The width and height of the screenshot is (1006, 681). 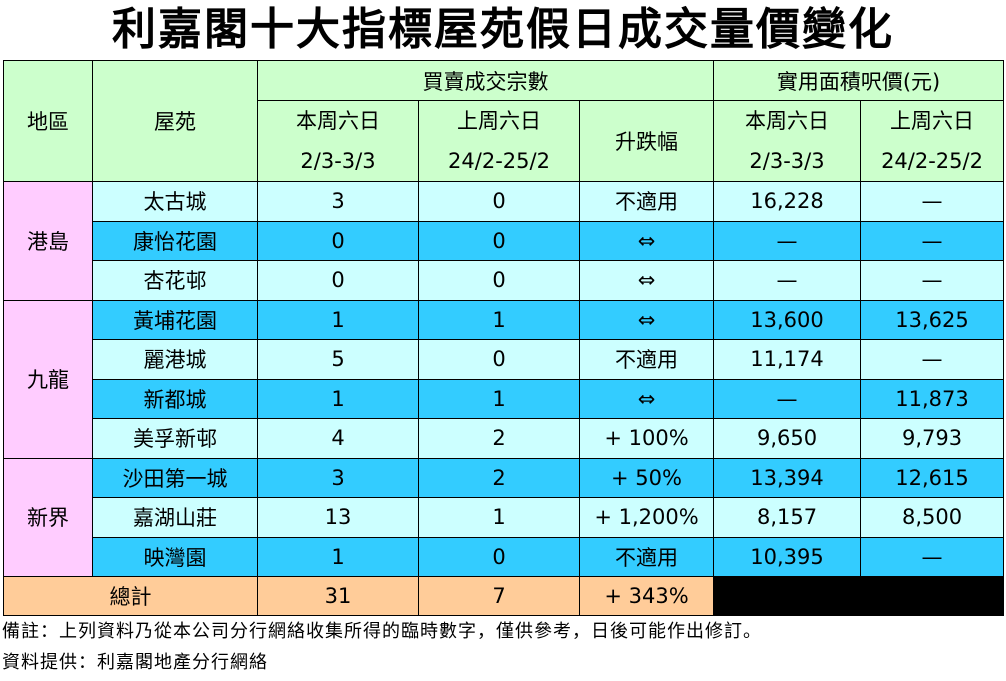 I want to click on header-cell: 地區, so click(x=48, y=121).